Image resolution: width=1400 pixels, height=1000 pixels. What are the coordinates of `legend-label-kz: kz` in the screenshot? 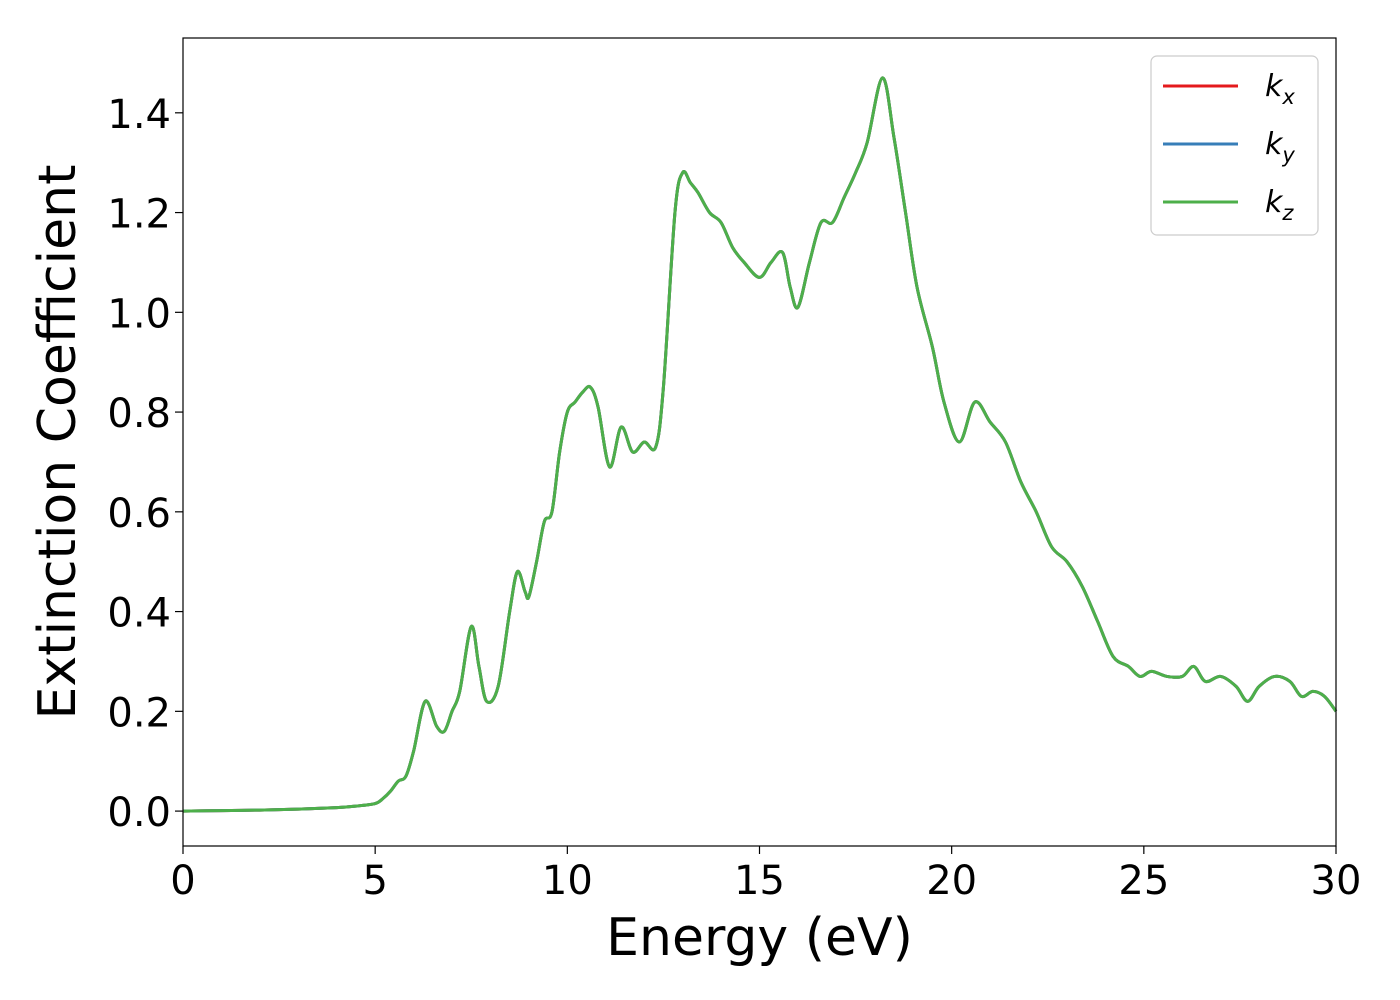 It's located at (1279, 205).